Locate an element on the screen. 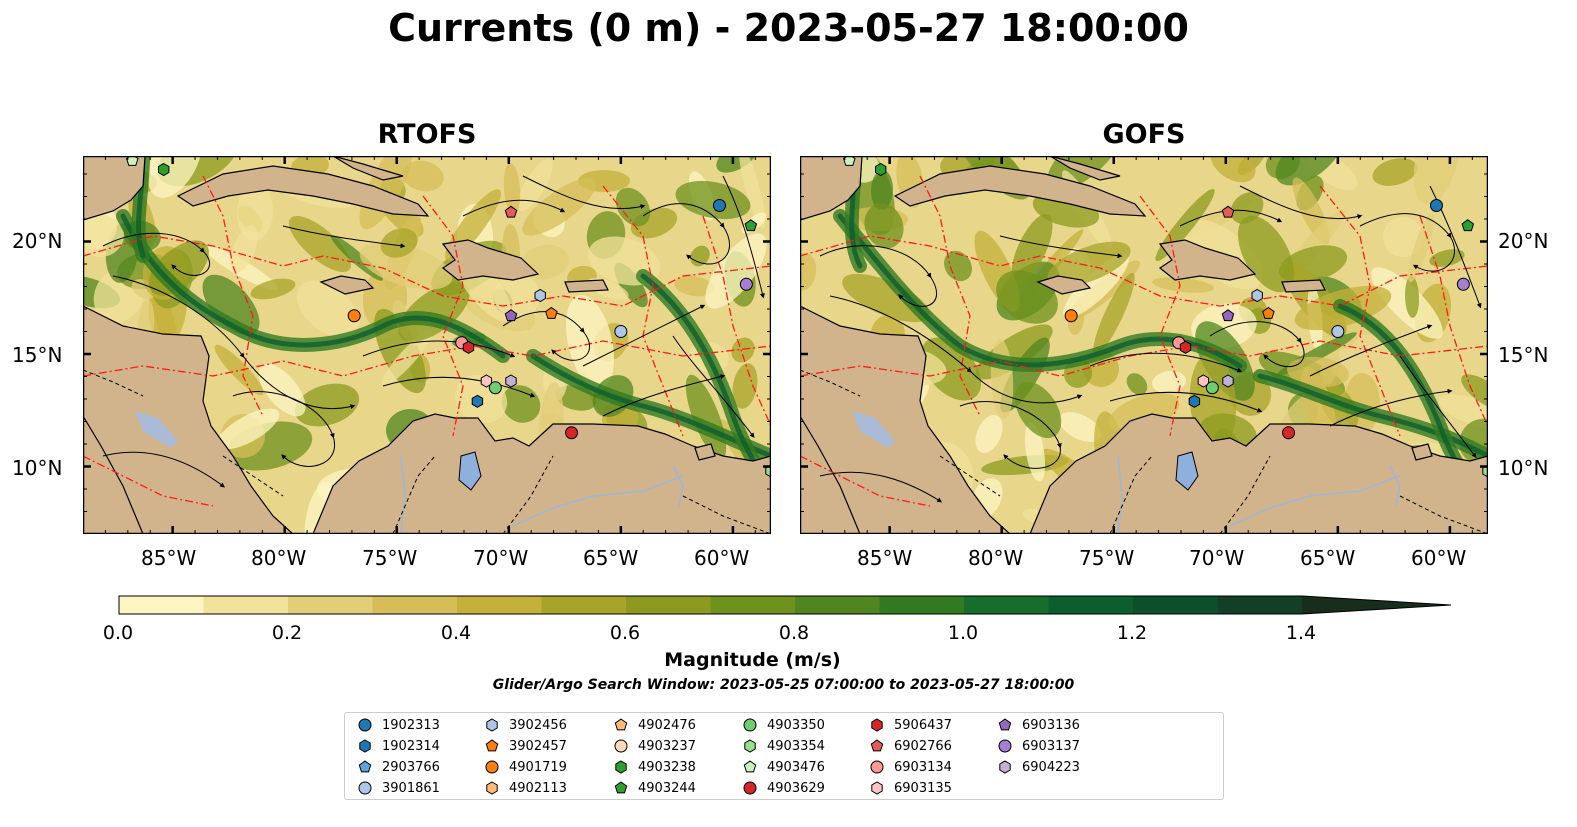  legend-label: 4902476 is located at coordinates (667, 725).